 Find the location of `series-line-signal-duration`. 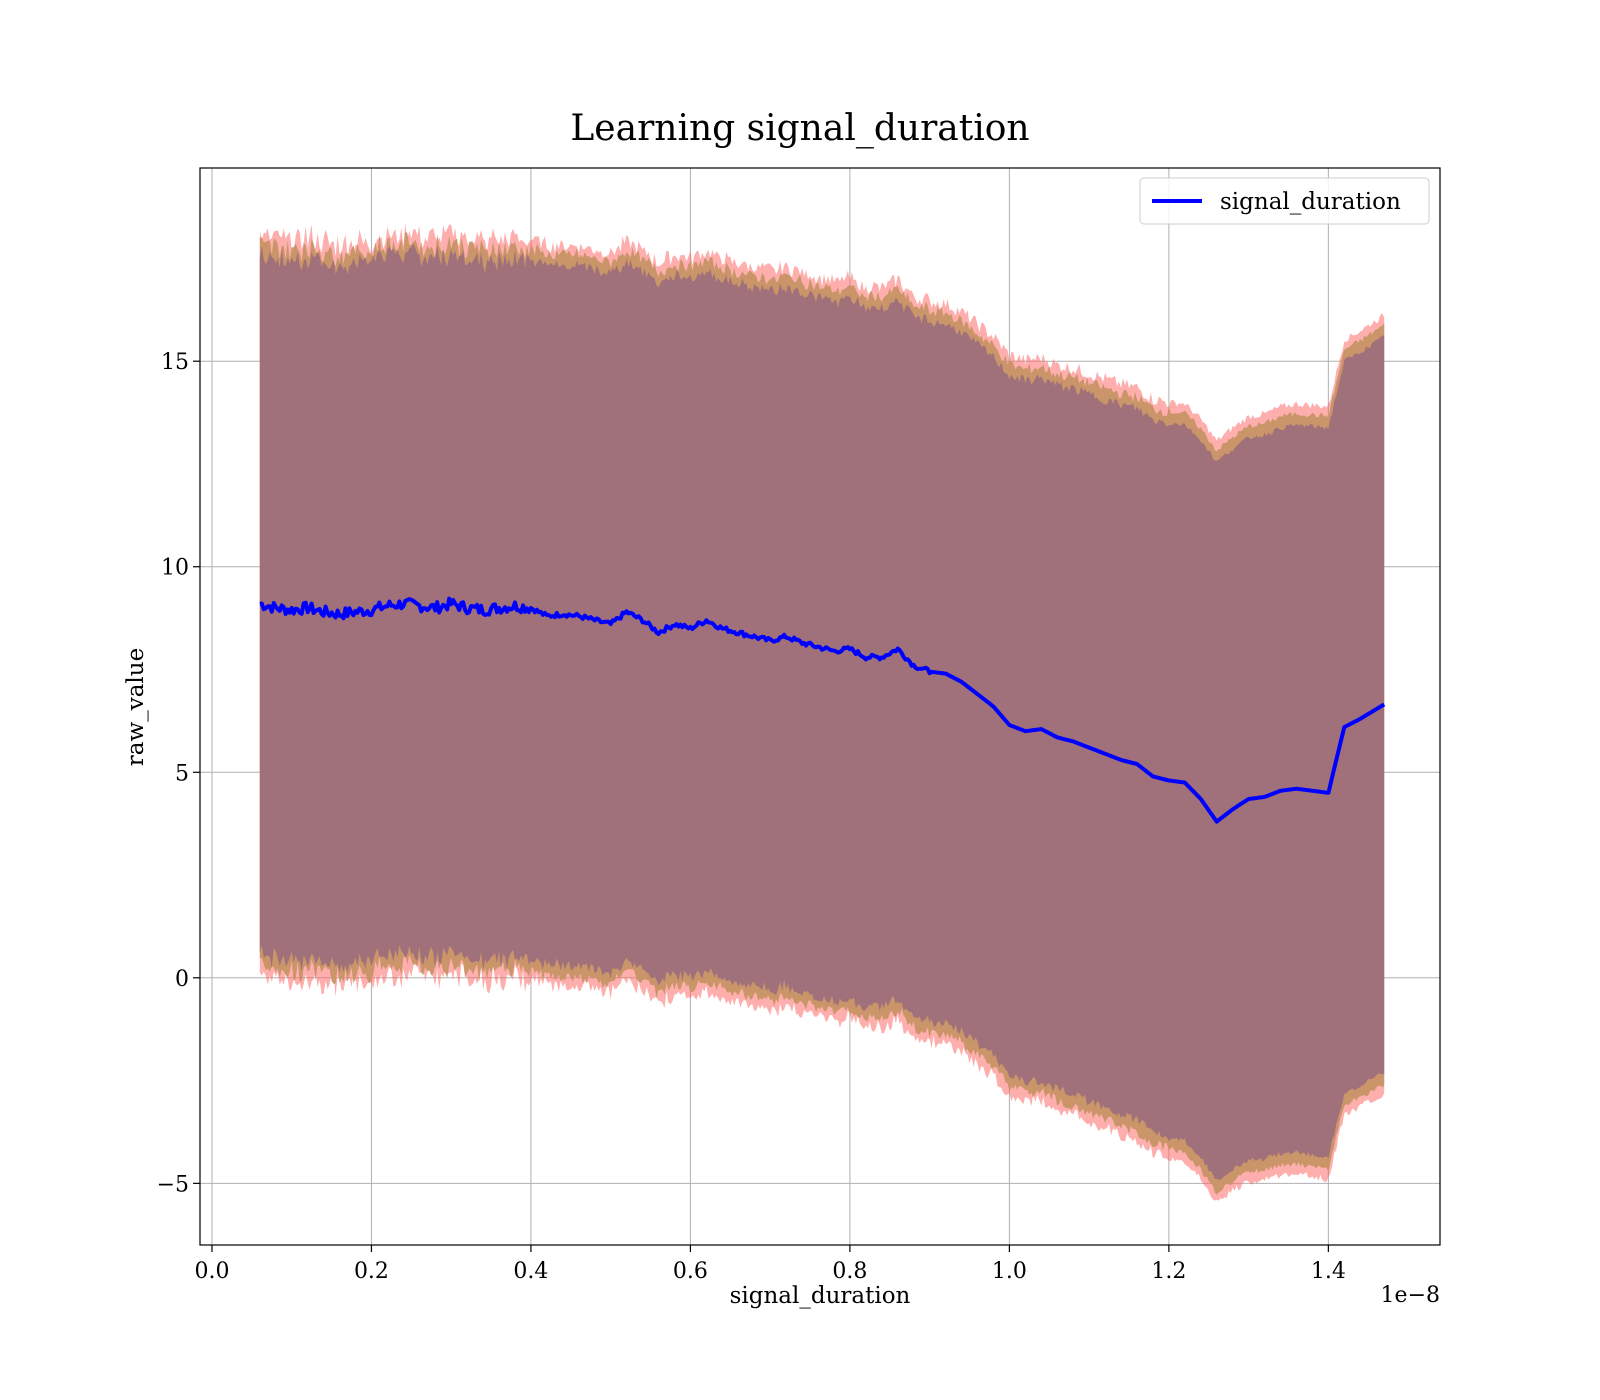

series-line-signal-duration is located at coordinates (822, 710).